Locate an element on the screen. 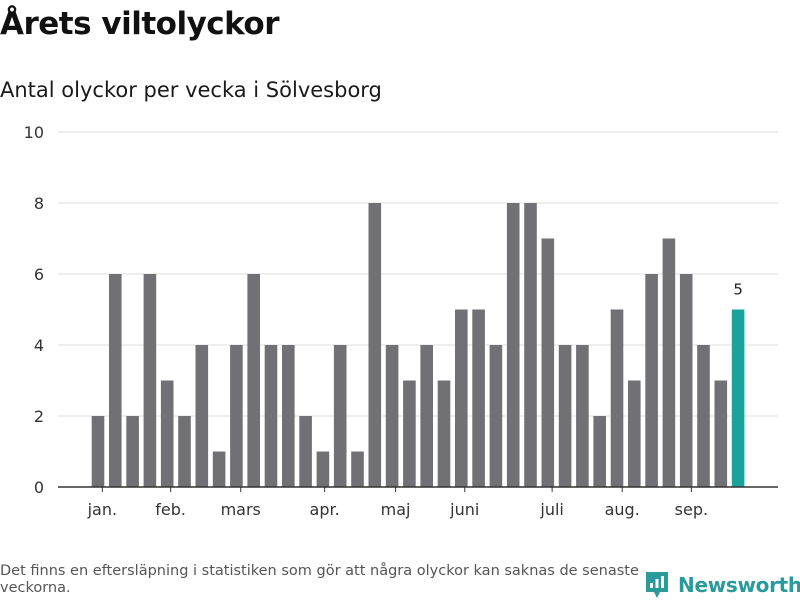 The height and width of the screenshot is (601, 800). newsworthy-logo-icon is located at coordinates (657, 585).